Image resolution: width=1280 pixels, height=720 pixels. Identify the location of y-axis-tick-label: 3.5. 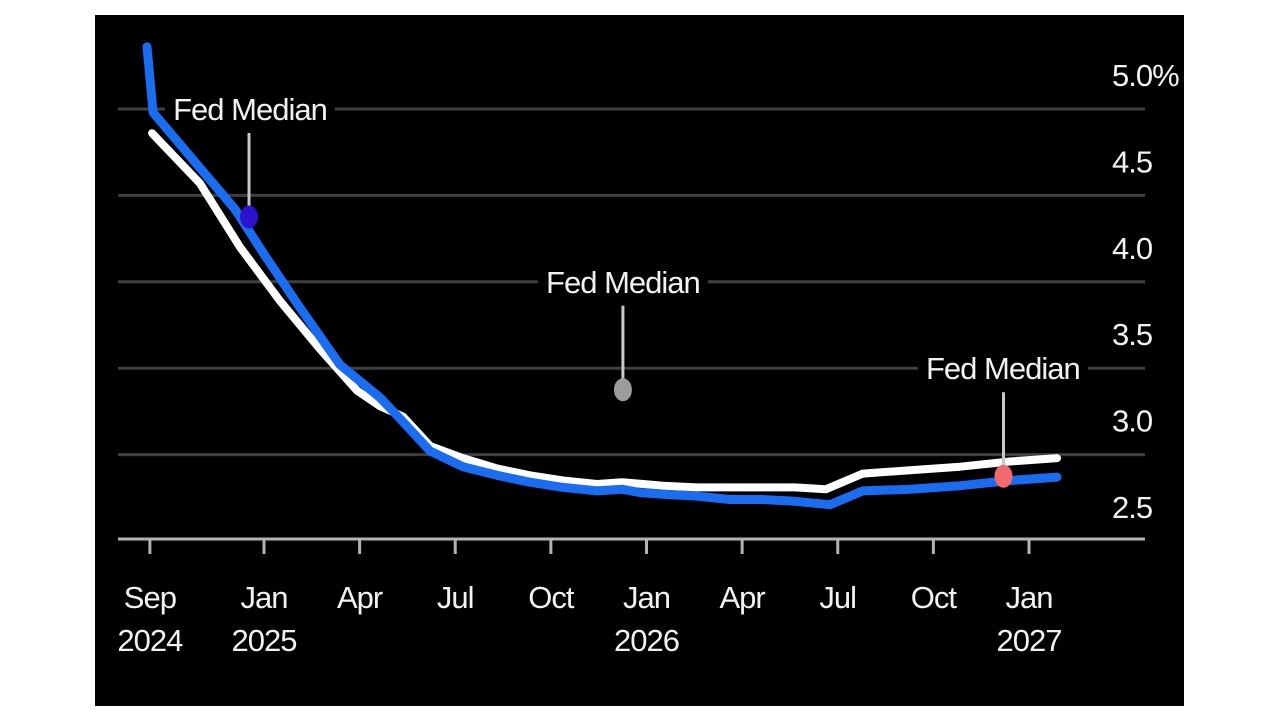
(1132, 334).